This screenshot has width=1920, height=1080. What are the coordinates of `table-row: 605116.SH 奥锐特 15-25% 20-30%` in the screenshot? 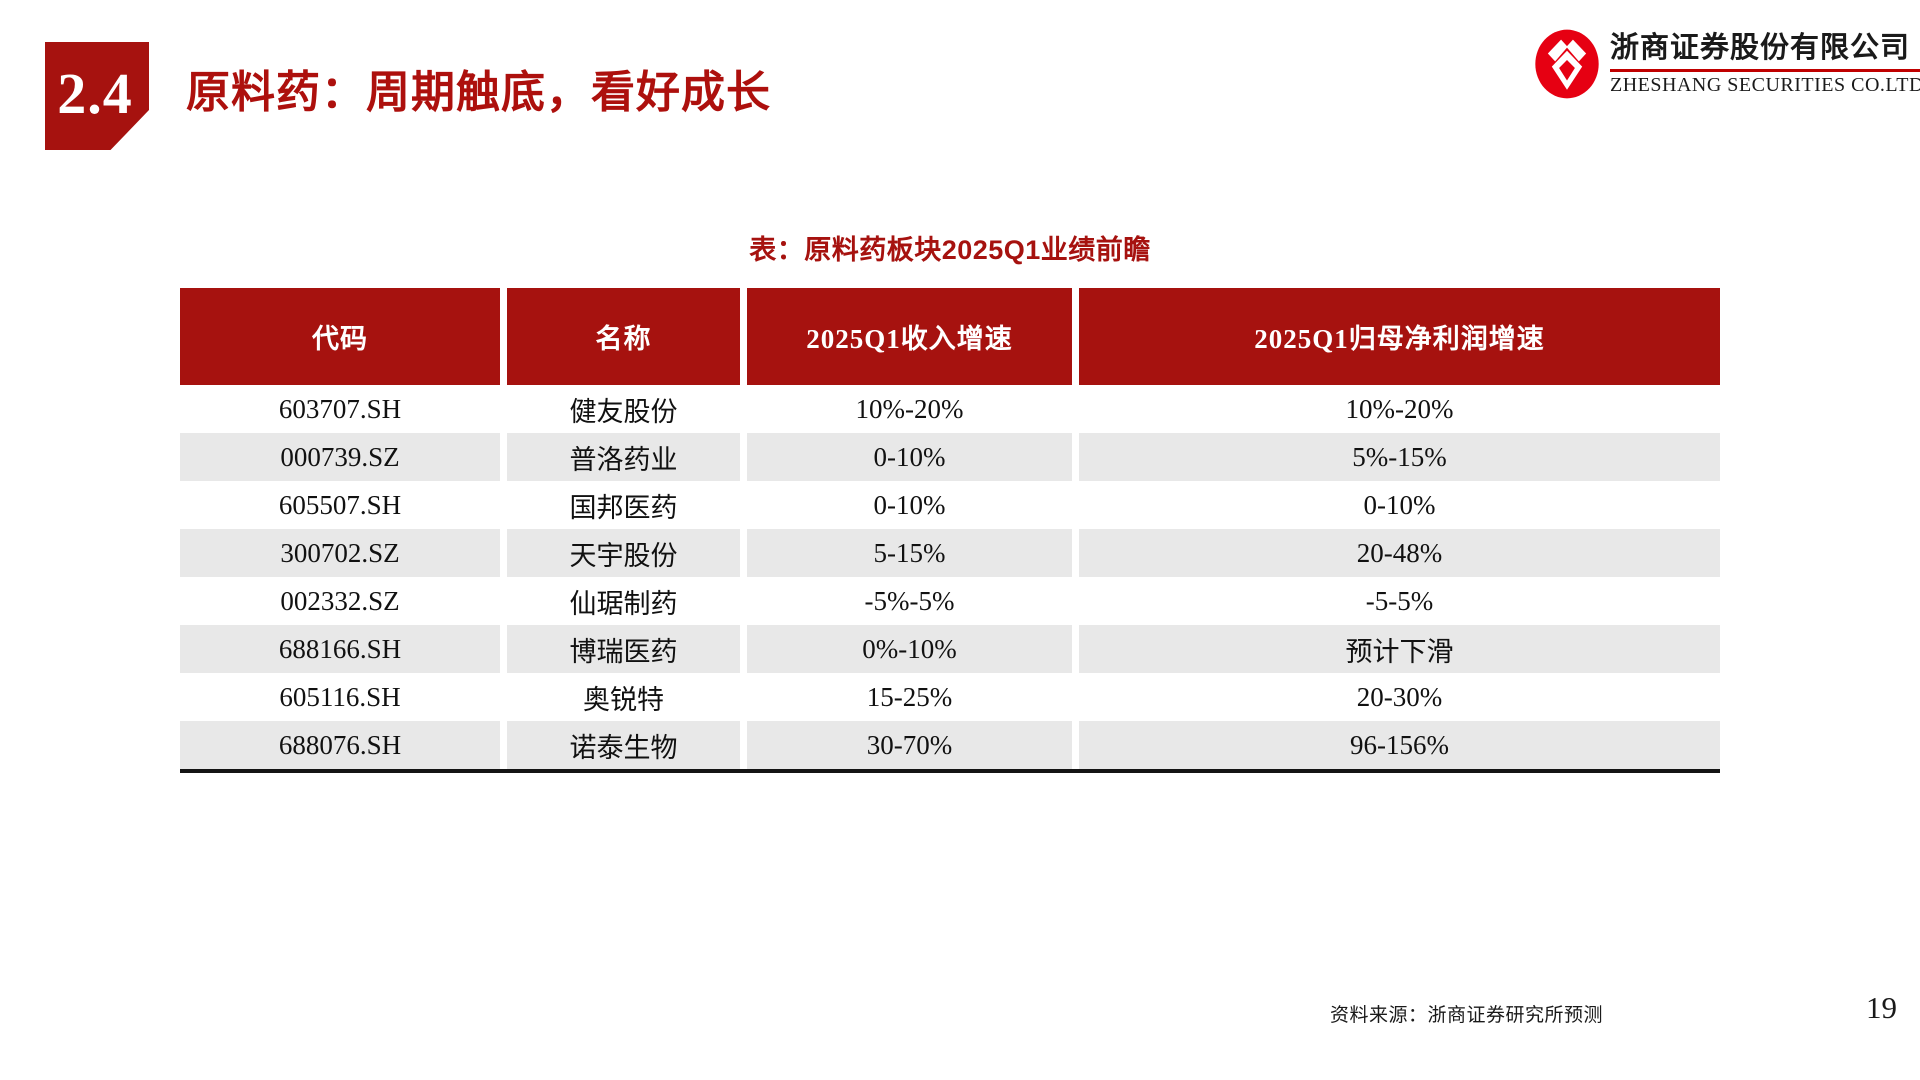 It's located at (950, 697).